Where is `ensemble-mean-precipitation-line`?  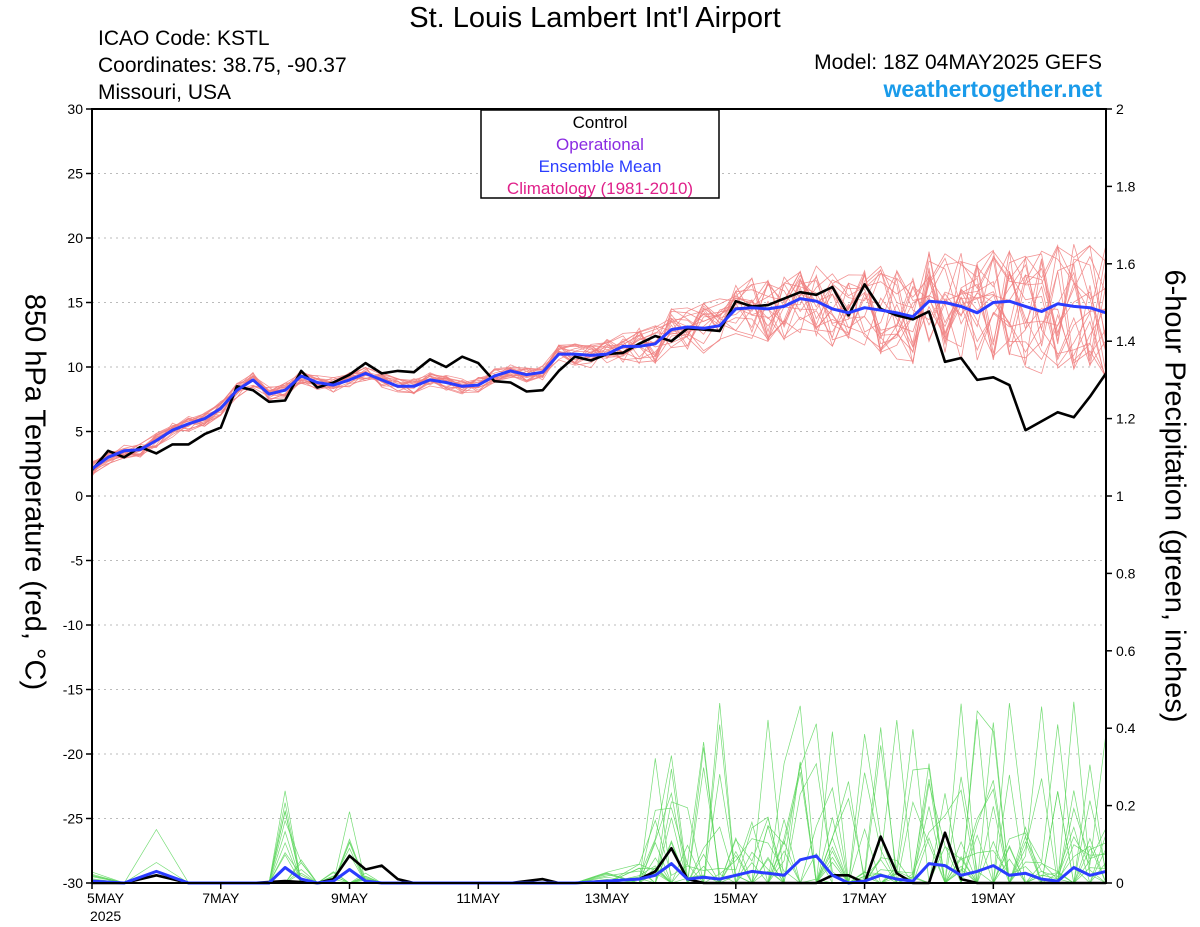 ensemble-mean-precipitation-line is located at coordinates (599, 869).